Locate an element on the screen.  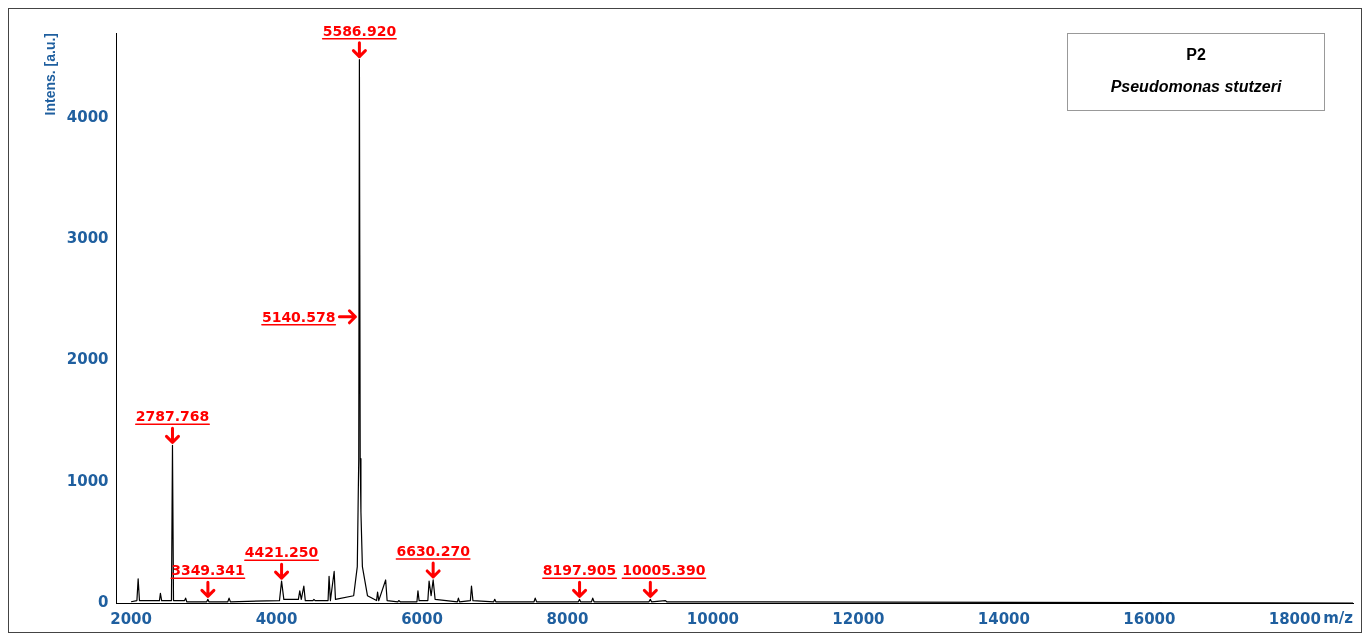
annotation: 6630.270 is located at coordinates (433, 550).